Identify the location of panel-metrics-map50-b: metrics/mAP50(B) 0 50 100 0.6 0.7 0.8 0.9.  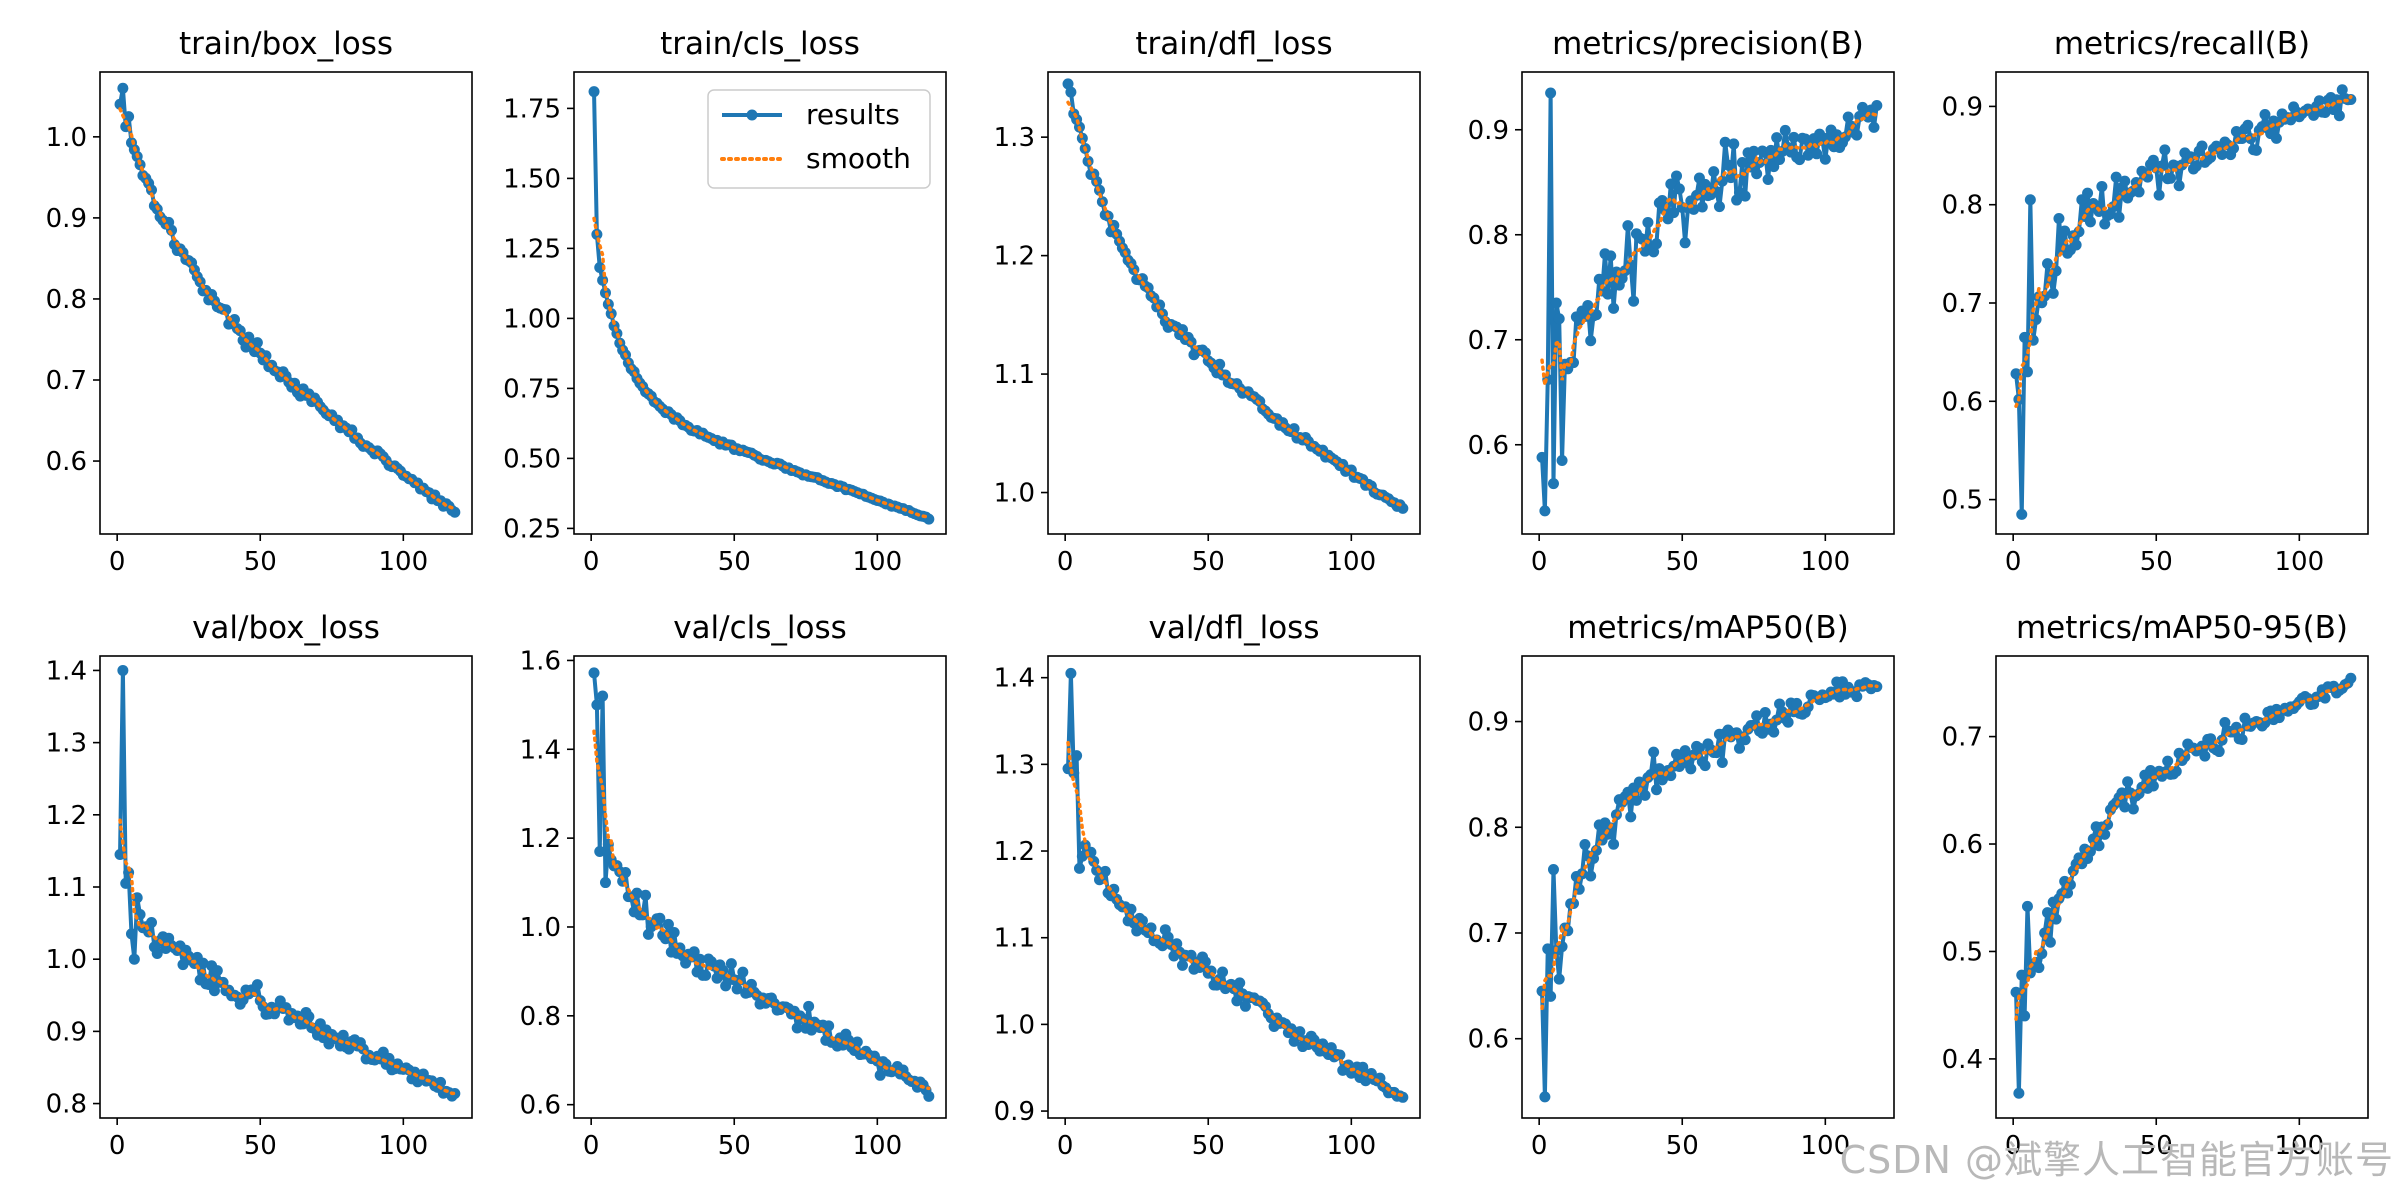
(1681, 885).